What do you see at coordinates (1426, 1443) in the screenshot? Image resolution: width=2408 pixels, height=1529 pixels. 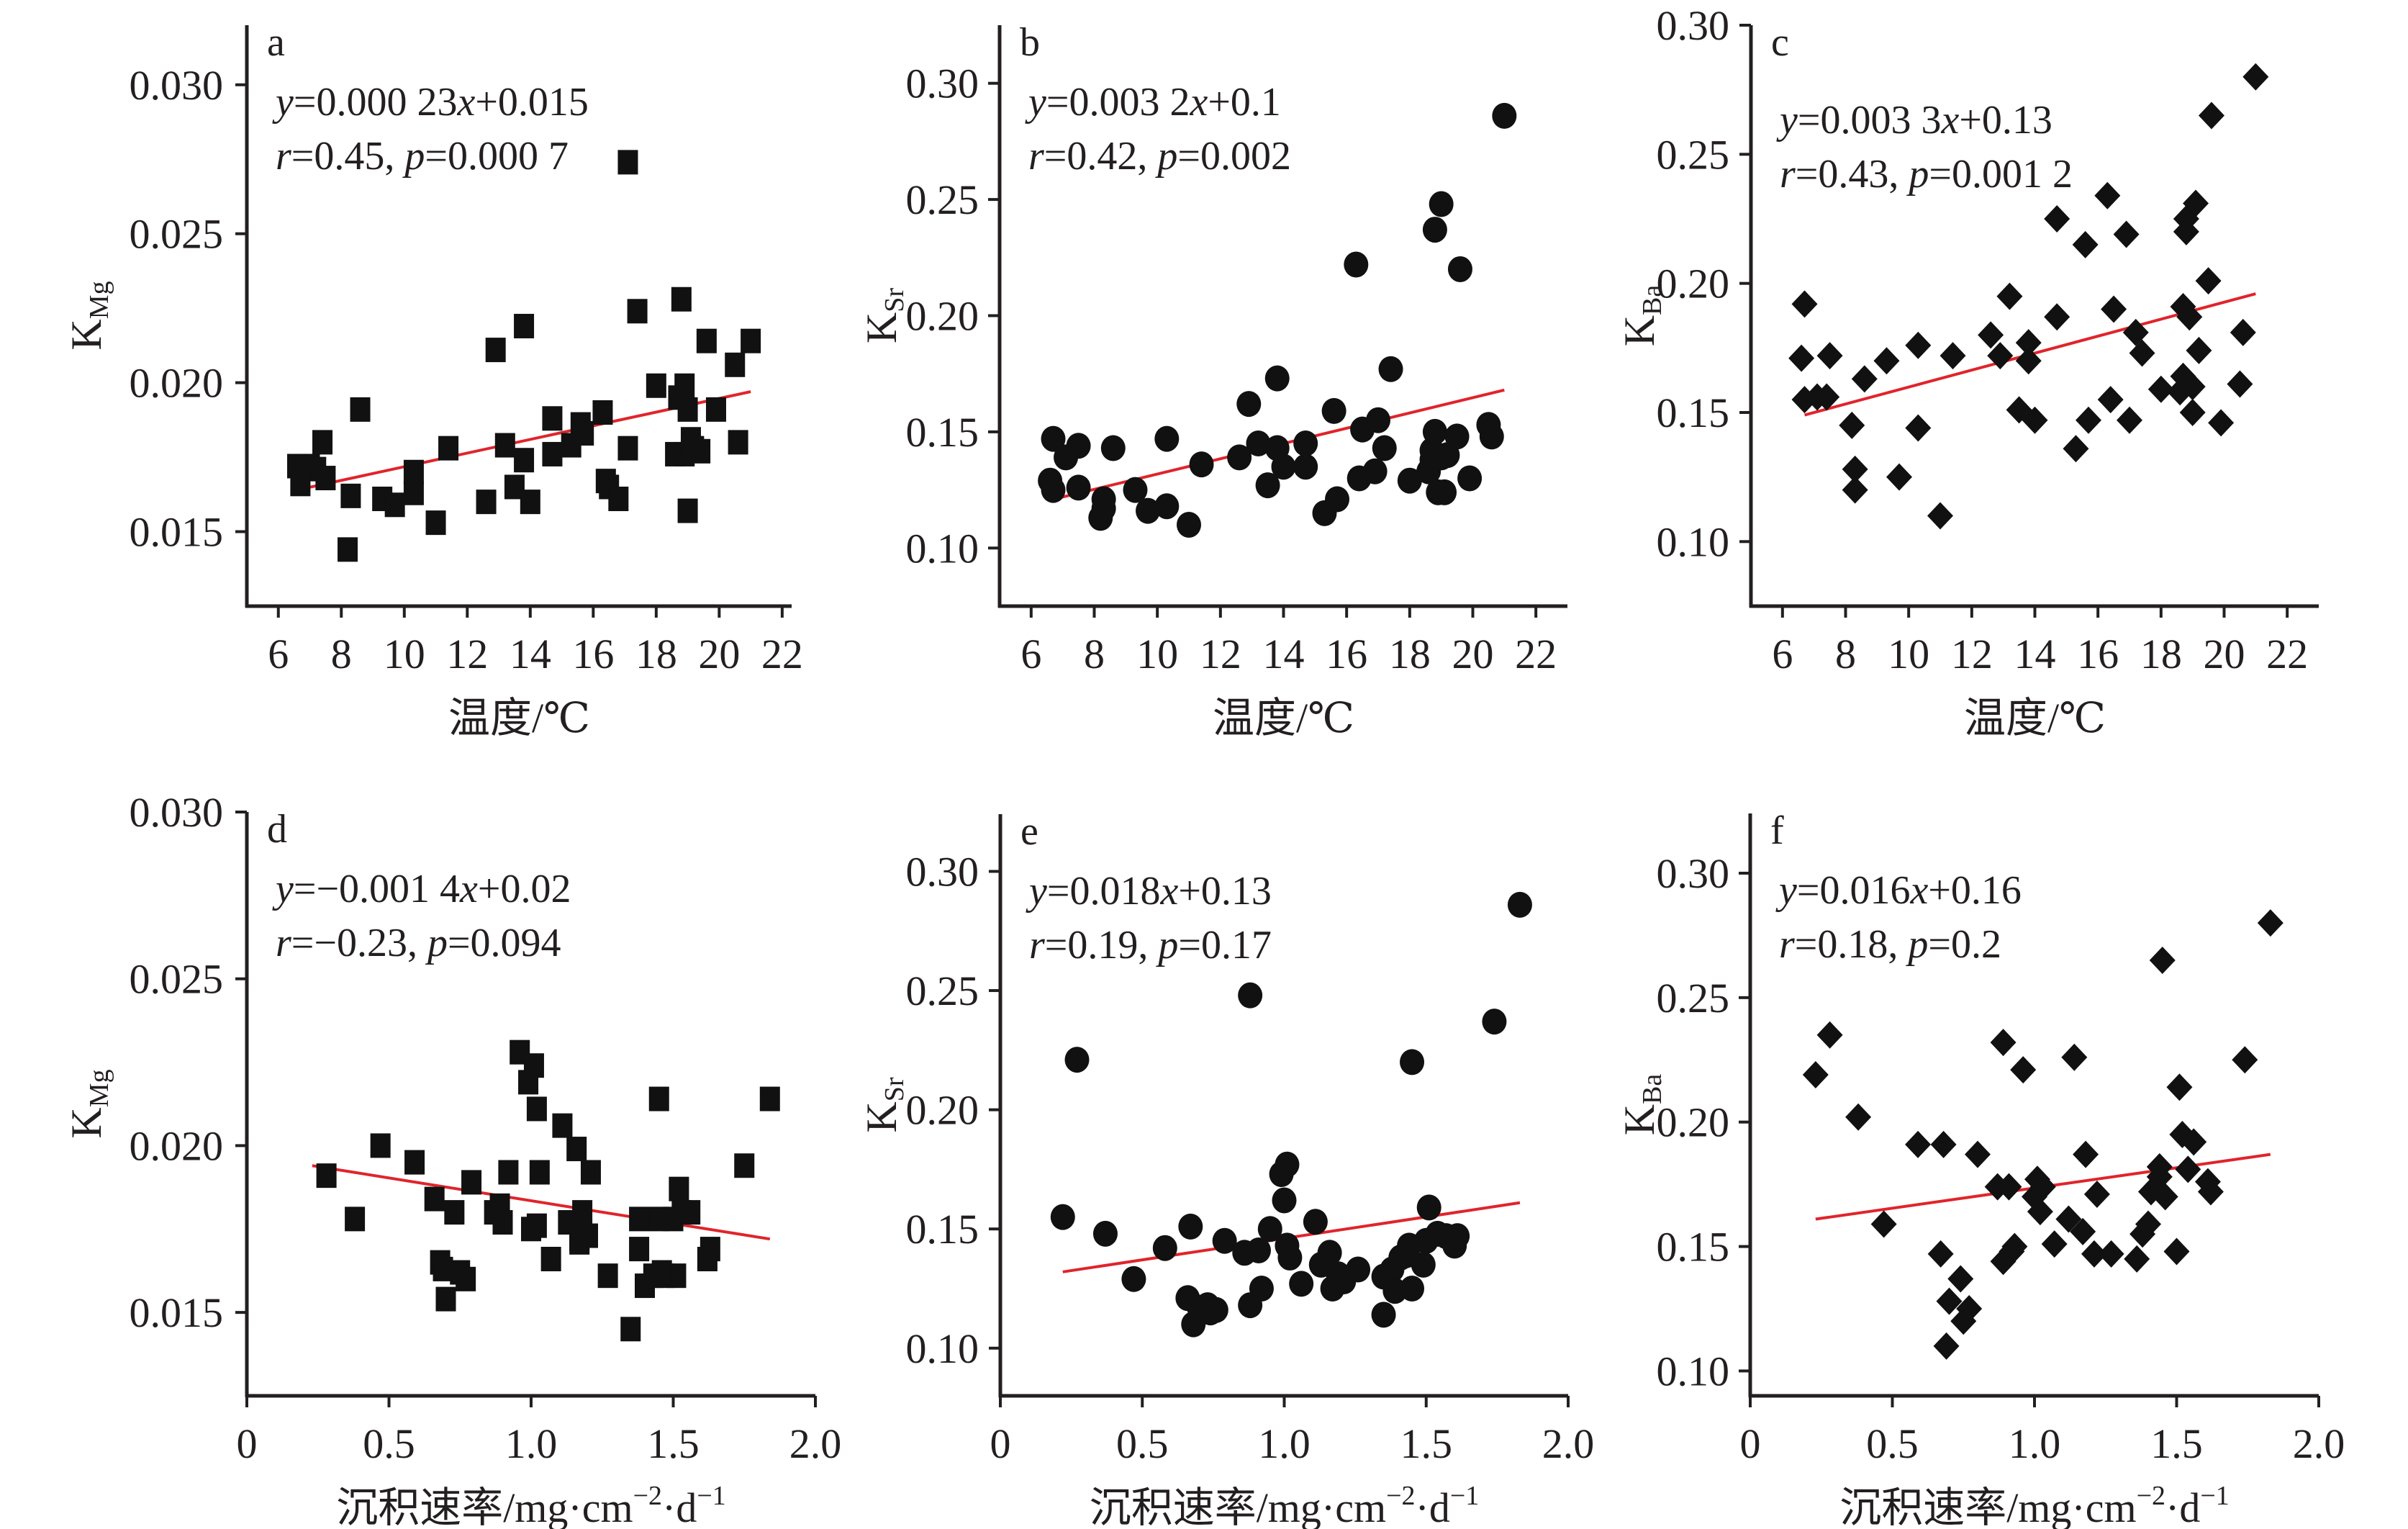 I see `x-tick-label: 1.5` at bounding box center [1426, 1443].